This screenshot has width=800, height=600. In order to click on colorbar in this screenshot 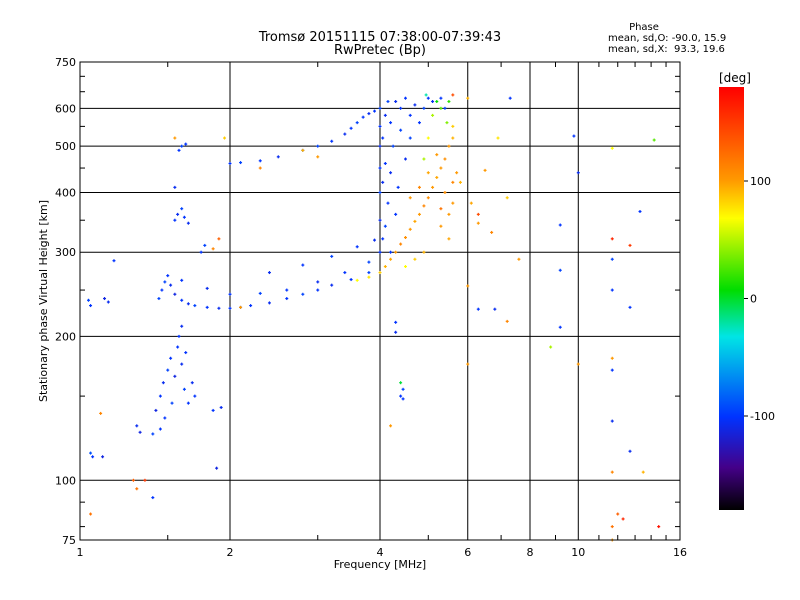, I will do `click(731, 298)`.